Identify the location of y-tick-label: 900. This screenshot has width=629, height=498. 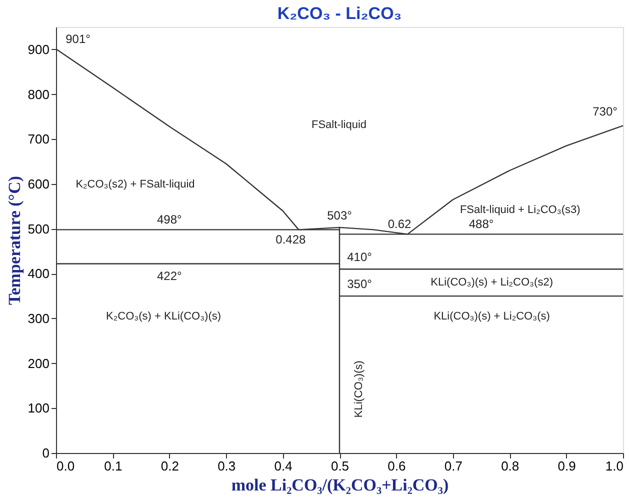
(39, 49).